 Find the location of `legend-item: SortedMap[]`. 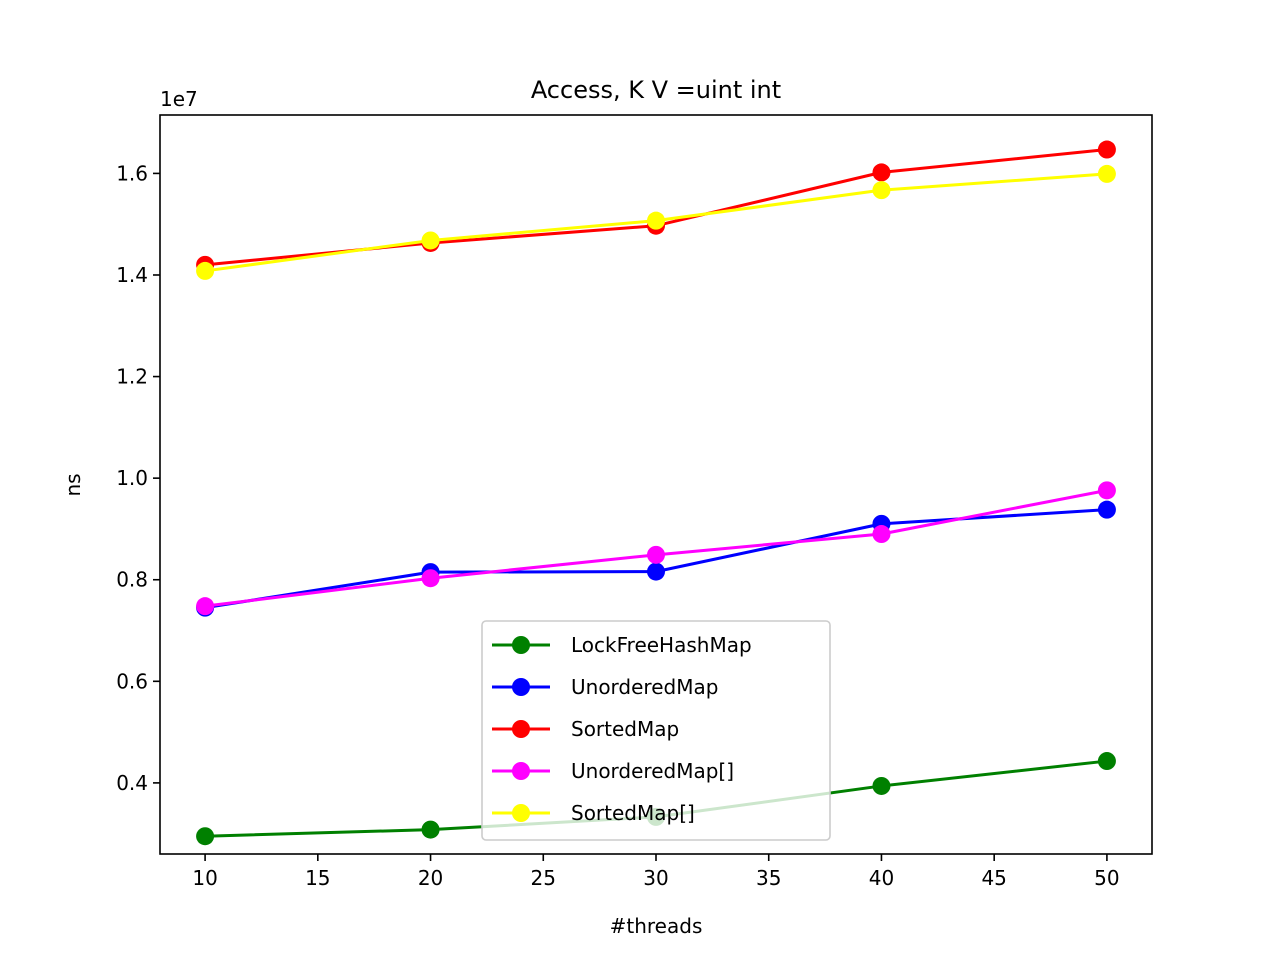

legend-item: SortedMap[] is located at coordinates (593, 813).